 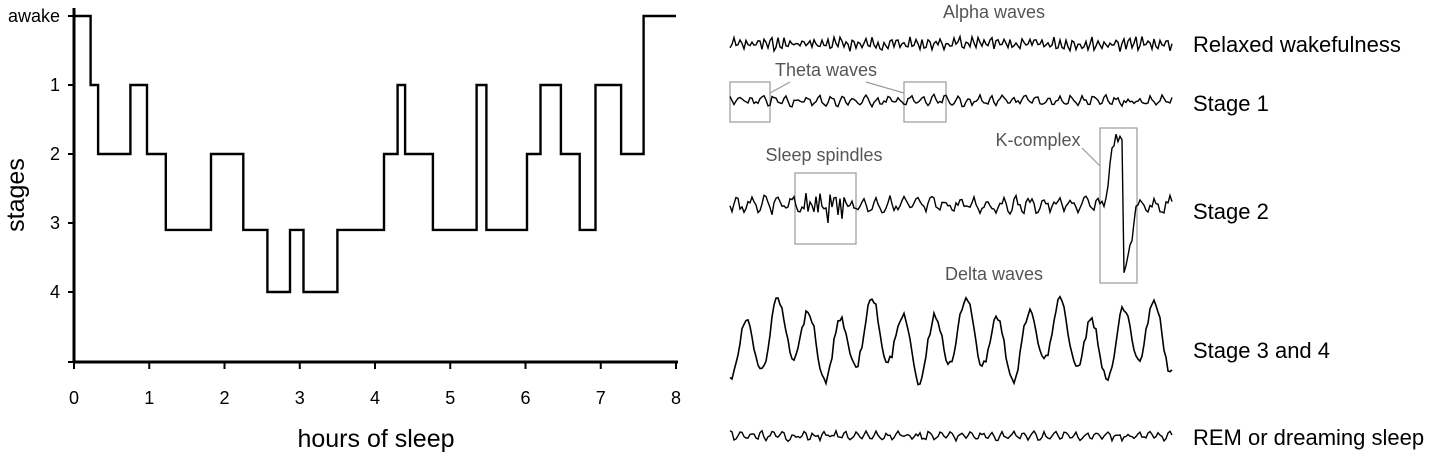 What do you see at coordinates (1091, 157) in the screenshot?
I see `k-complex-callout-line` at bounding box center [1091, 157].